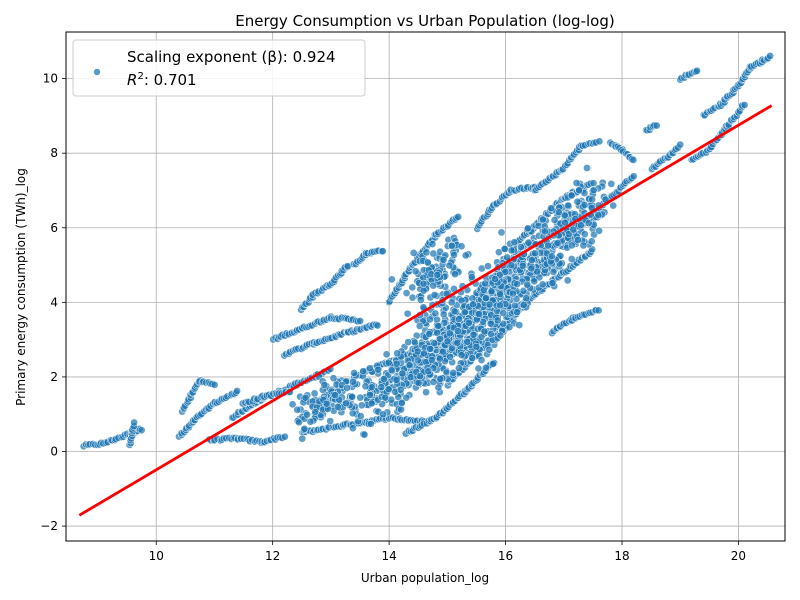 The height and width of the screenshot is (600, 800). Describe the element at coordinates (21, 287) in the screenshot. I see `y-axis-label: Primary energy consumption (TWh)_log` at that location.